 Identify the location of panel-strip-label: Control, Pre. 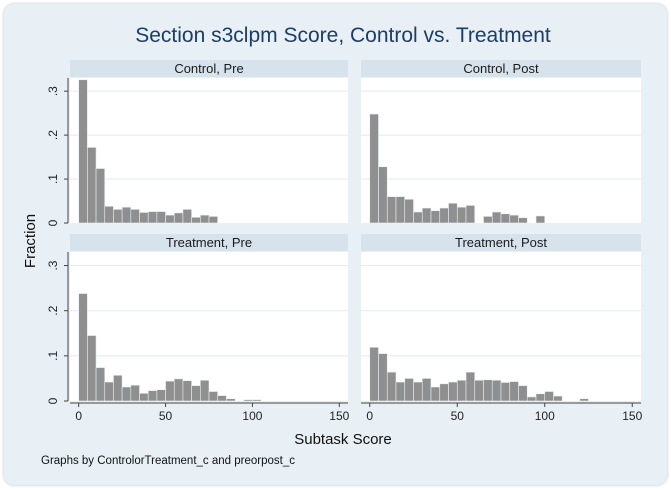
(208, 68).